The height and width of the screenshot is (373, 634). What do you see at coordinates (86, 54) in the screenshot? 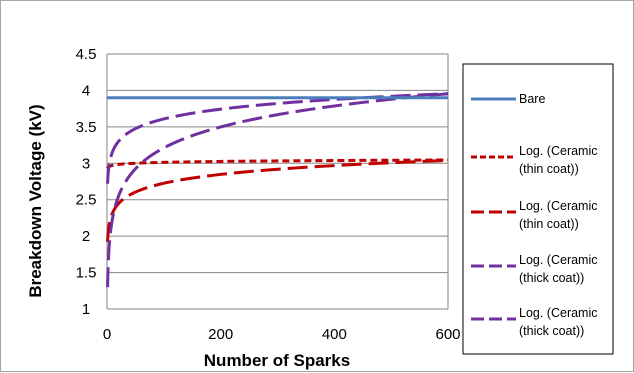
I see `y-tick-label: 4.5` at bounding box center [86, 54].